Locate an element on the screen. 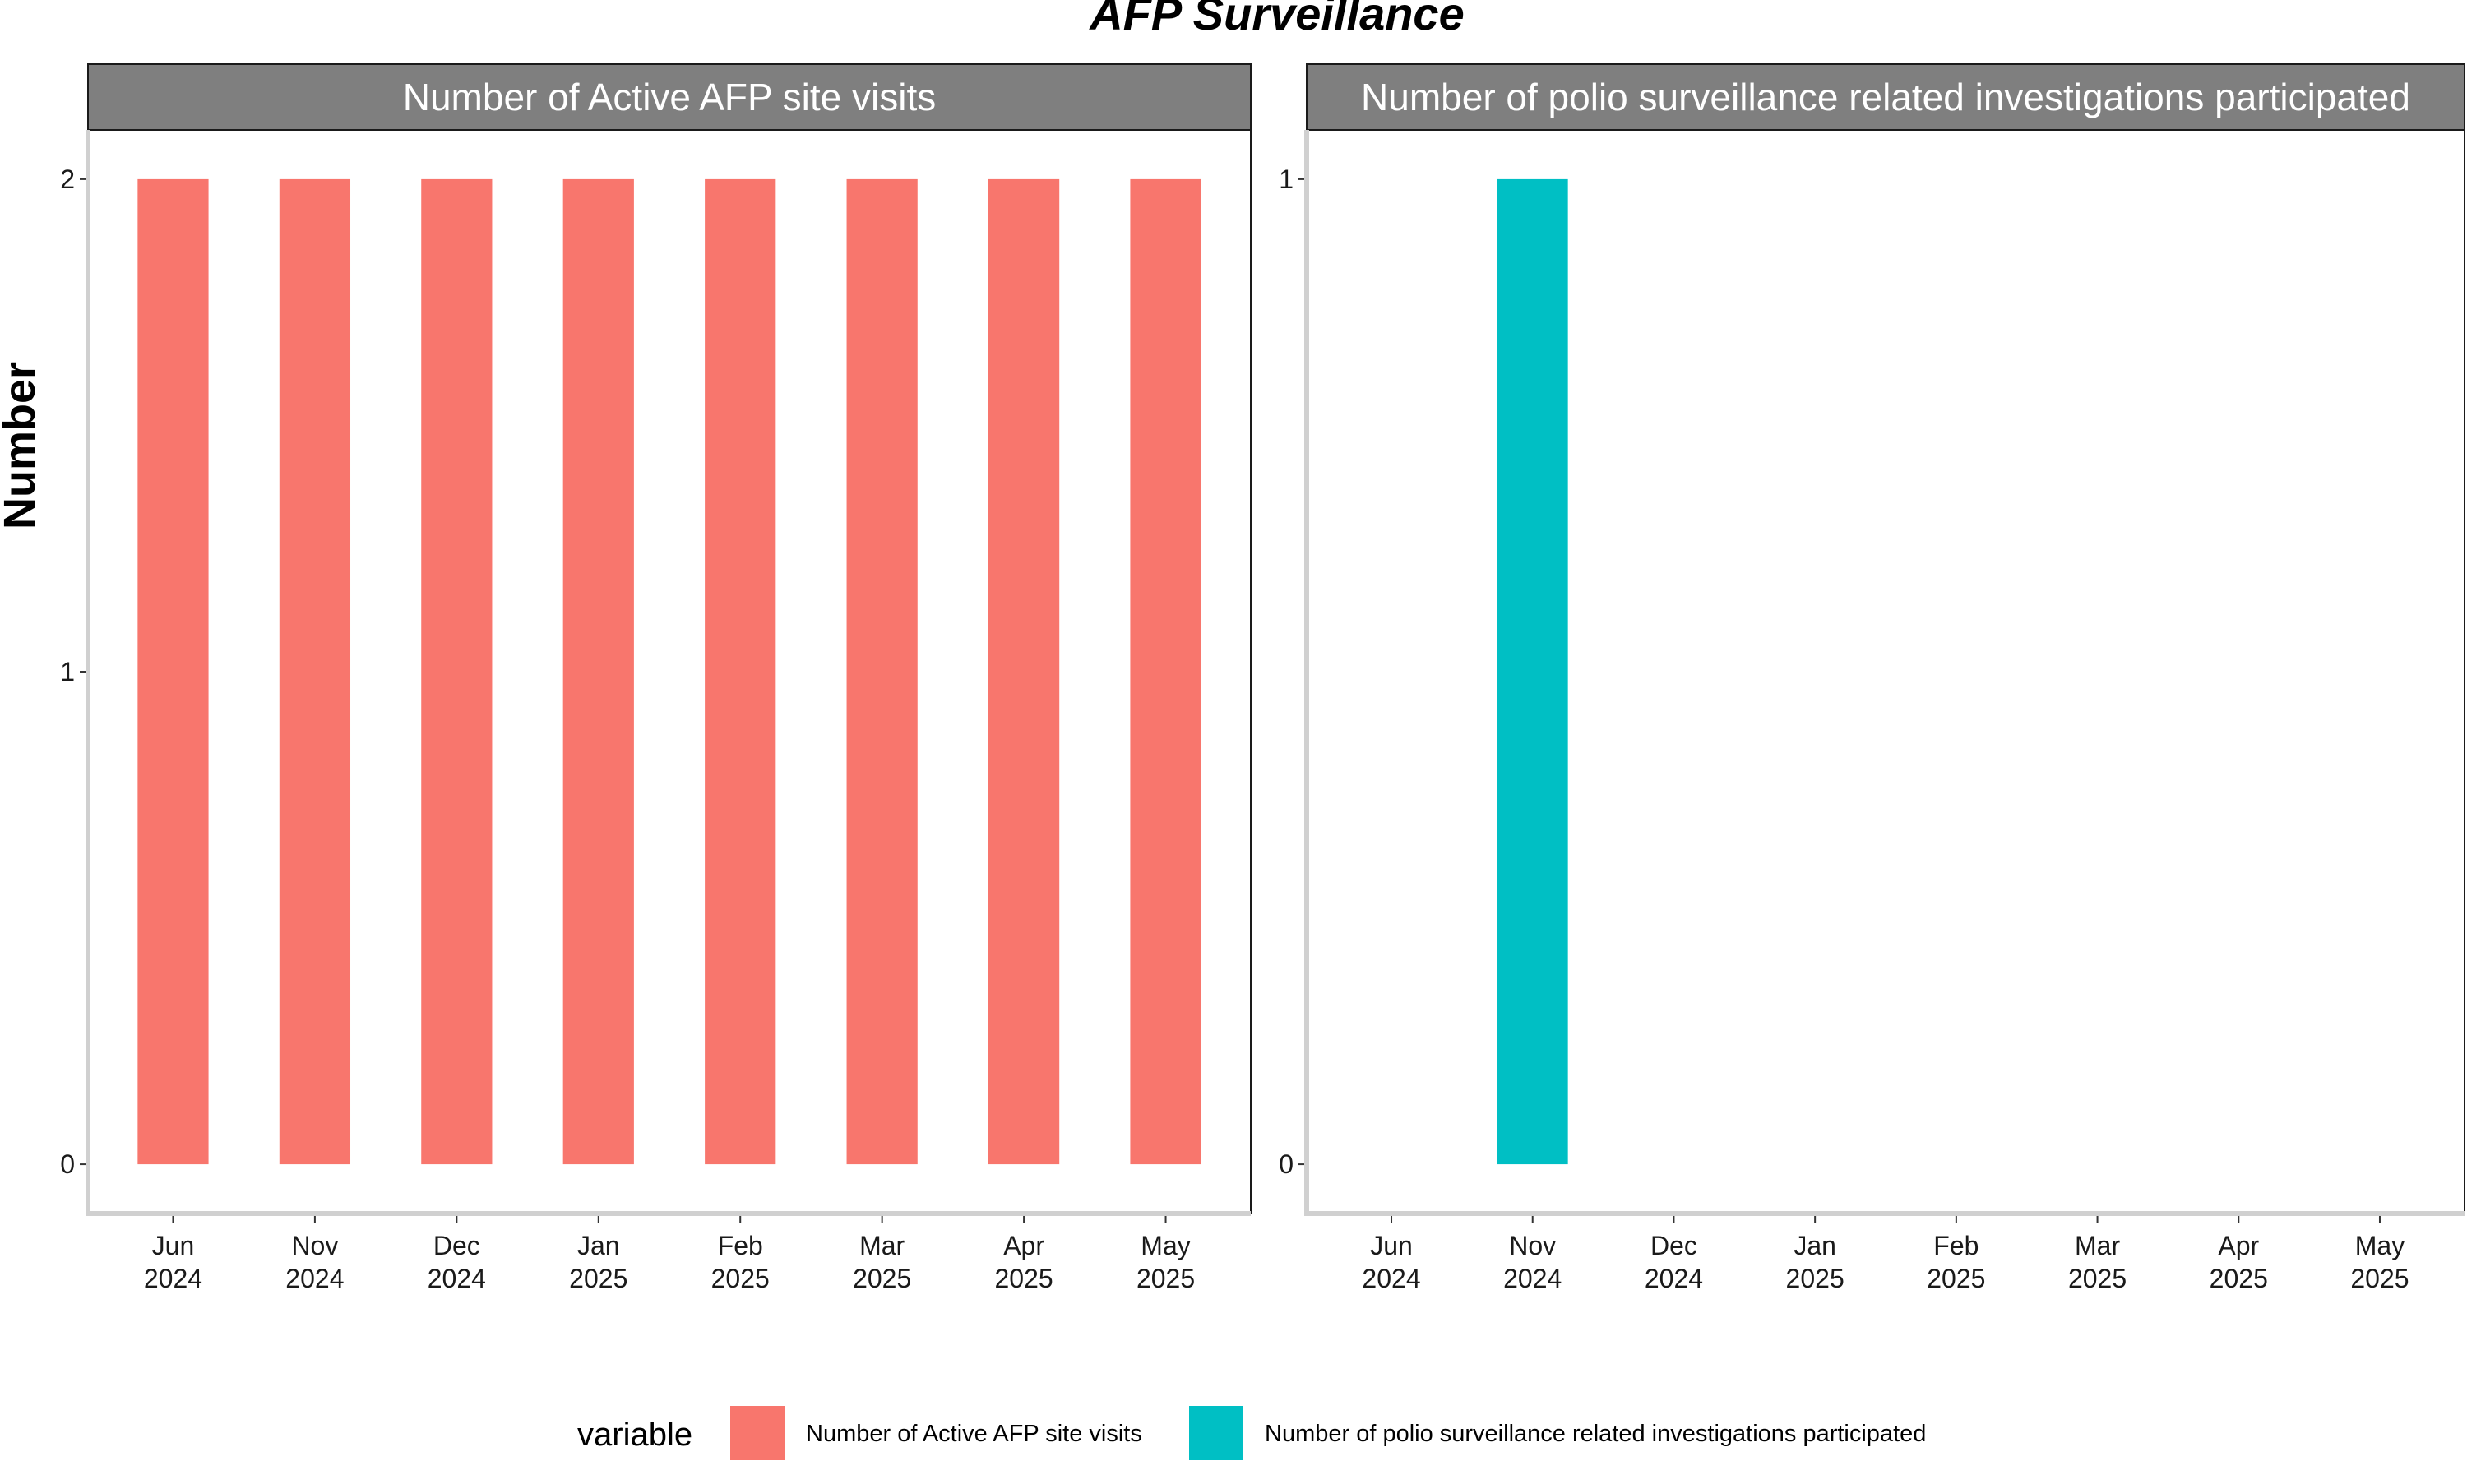  x-tick-label-1-mar-2025: Mar 2025 is located at coordinates (882, 1262).